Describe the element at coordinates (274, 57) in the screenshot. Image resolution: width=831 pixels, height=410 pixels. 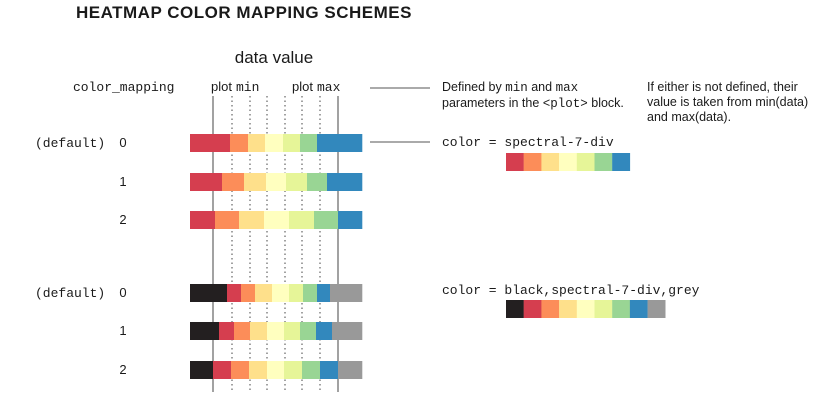
I see `data-value-label: data value` at that location.